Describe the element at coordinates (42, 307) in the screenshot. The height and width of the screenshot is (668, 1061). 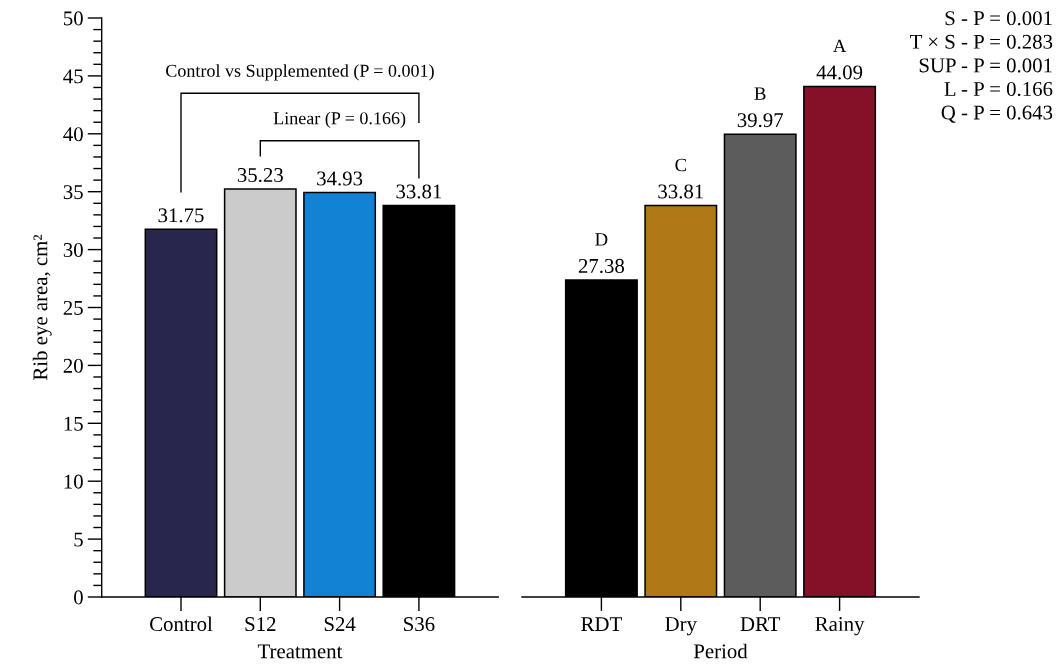
I see `y-axis-title: Rib eye area, cm²` at that location.